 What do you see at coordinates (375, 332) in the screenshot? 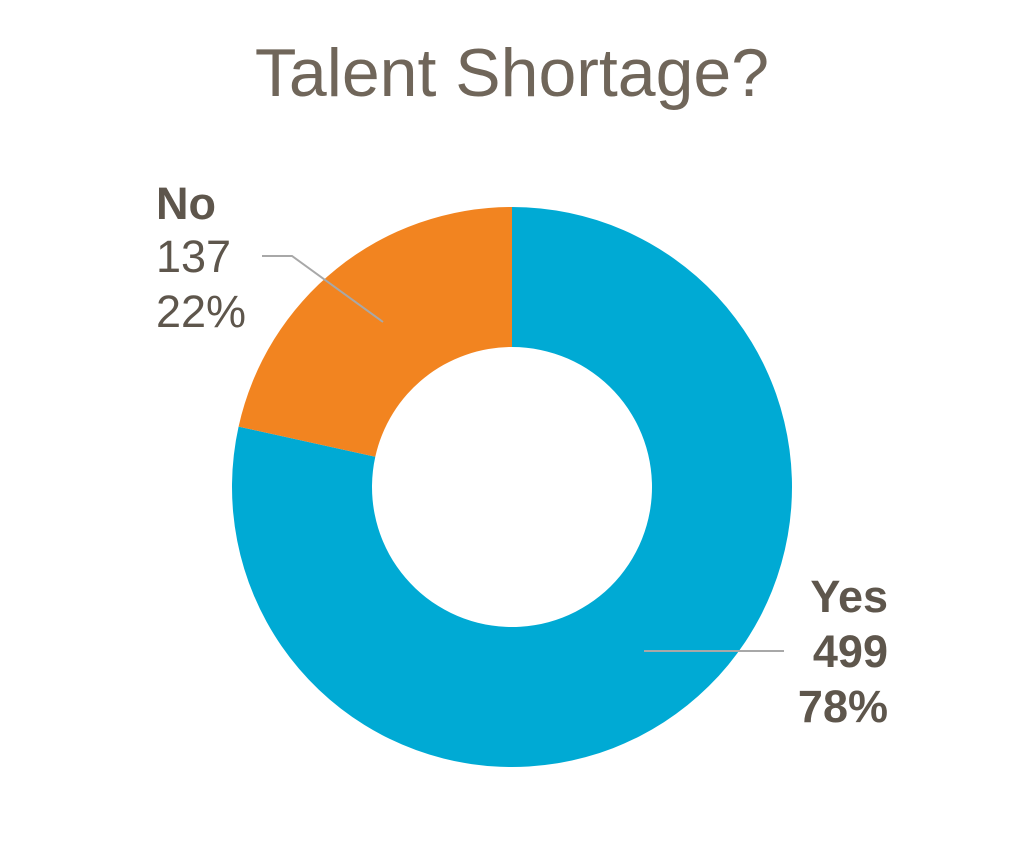
I see `slice-no` at bounding box center [375, 332].